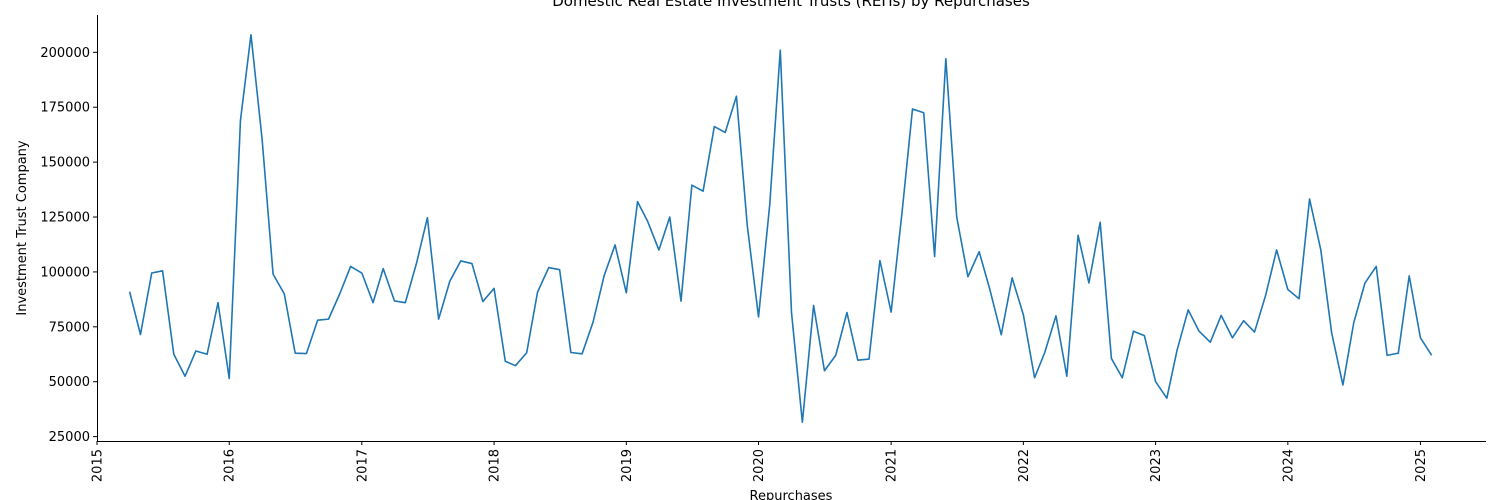 Image resolution: width=1500 pixels, height=500 pixels. Describe the element at coordinates (65, 163) in the screenshot. I see `y-tick-label: 150000` at that location.